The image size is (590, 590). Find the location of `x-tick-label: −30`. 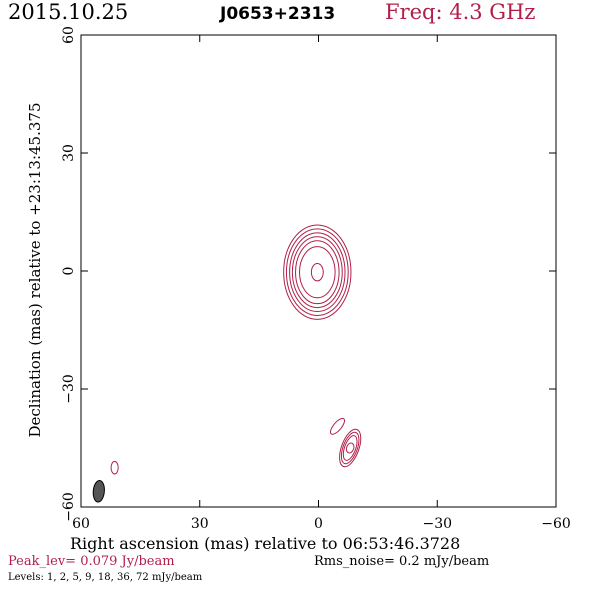

x-tick-label: −30 is located at coordinates (437, 524).